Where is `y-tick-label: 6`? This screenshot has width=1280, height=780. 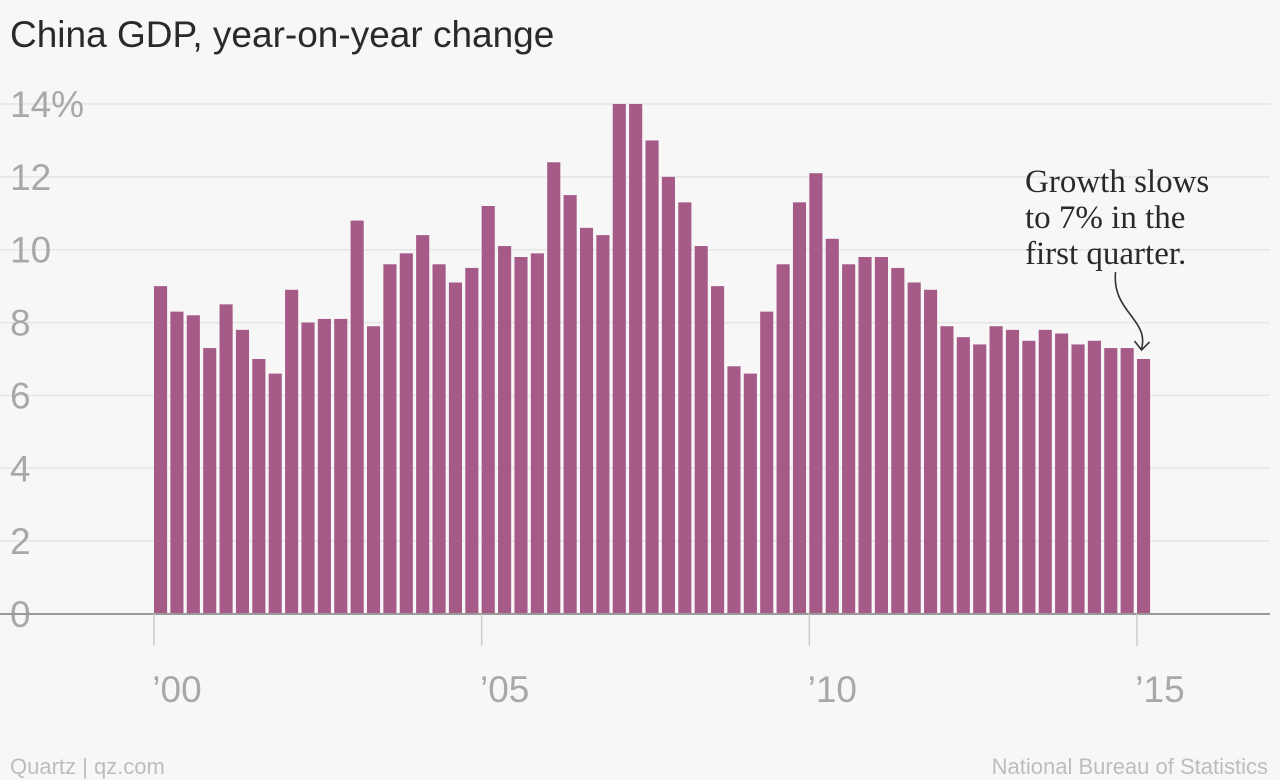 y-tick-label: 6 is located at coordinates (20, 395).